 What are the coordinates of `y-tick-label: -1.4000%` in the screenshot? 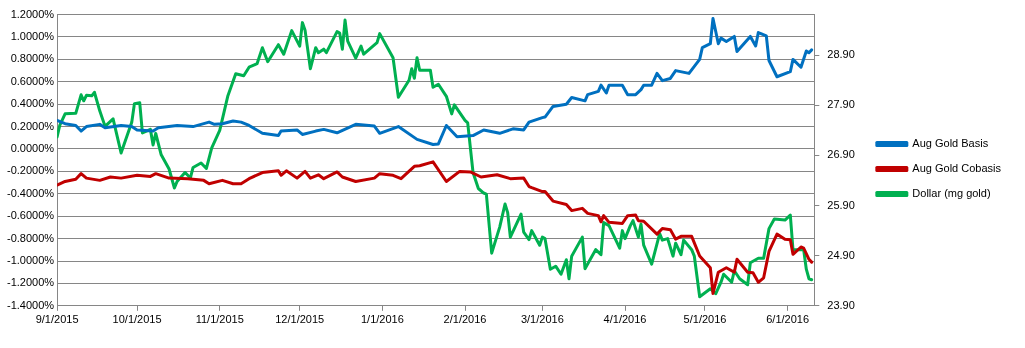 It's located at (30, 304).